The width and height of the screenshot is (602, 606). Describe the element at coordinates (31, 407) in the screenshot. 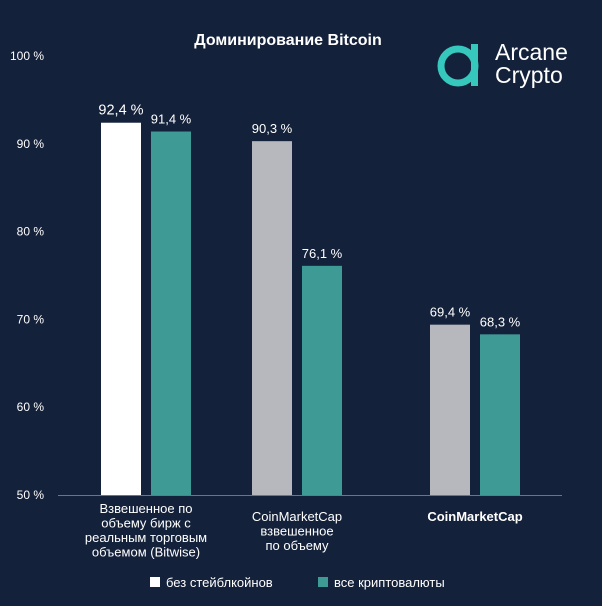

I see `y-tick-label: 60 %` at that location.